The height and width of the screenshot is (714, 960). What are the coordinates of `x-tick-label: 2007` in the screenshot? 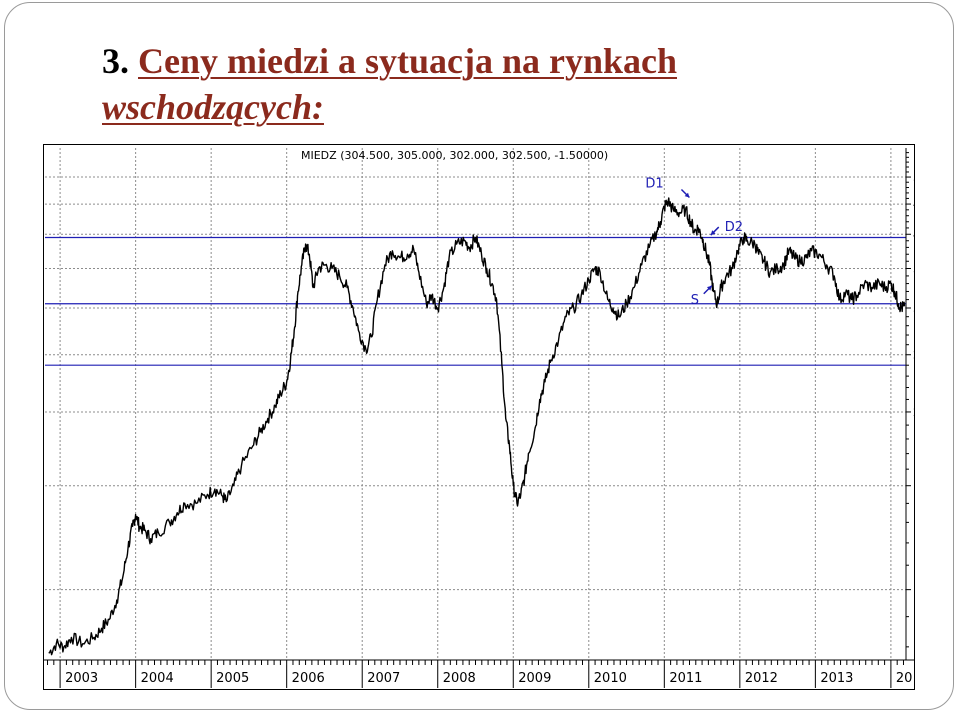 It's located at (383, 678).